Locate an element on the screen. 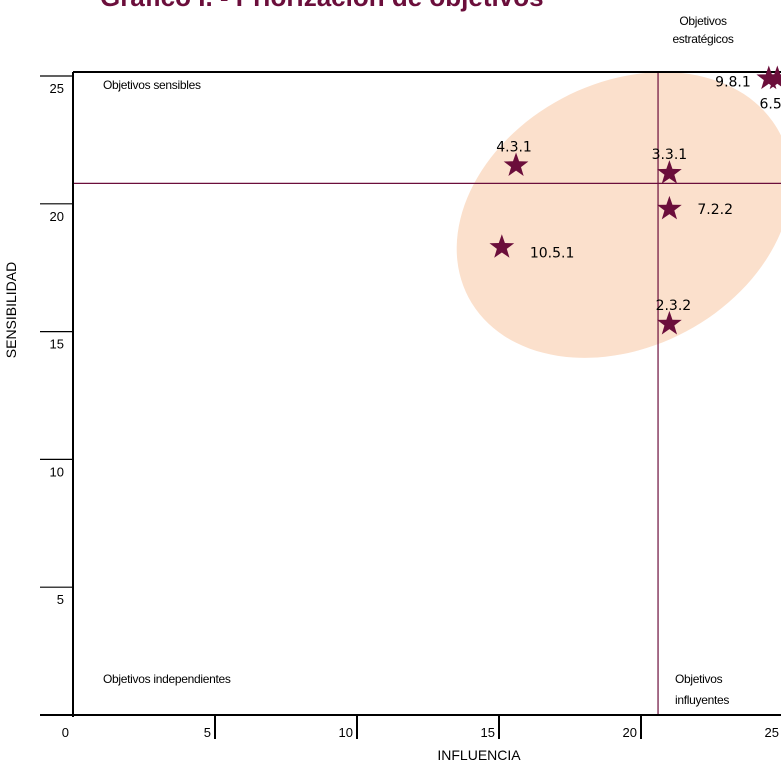 This screenshot has width=781, height=765. y-tick-label: 5 is located at coordinates (60, 599).